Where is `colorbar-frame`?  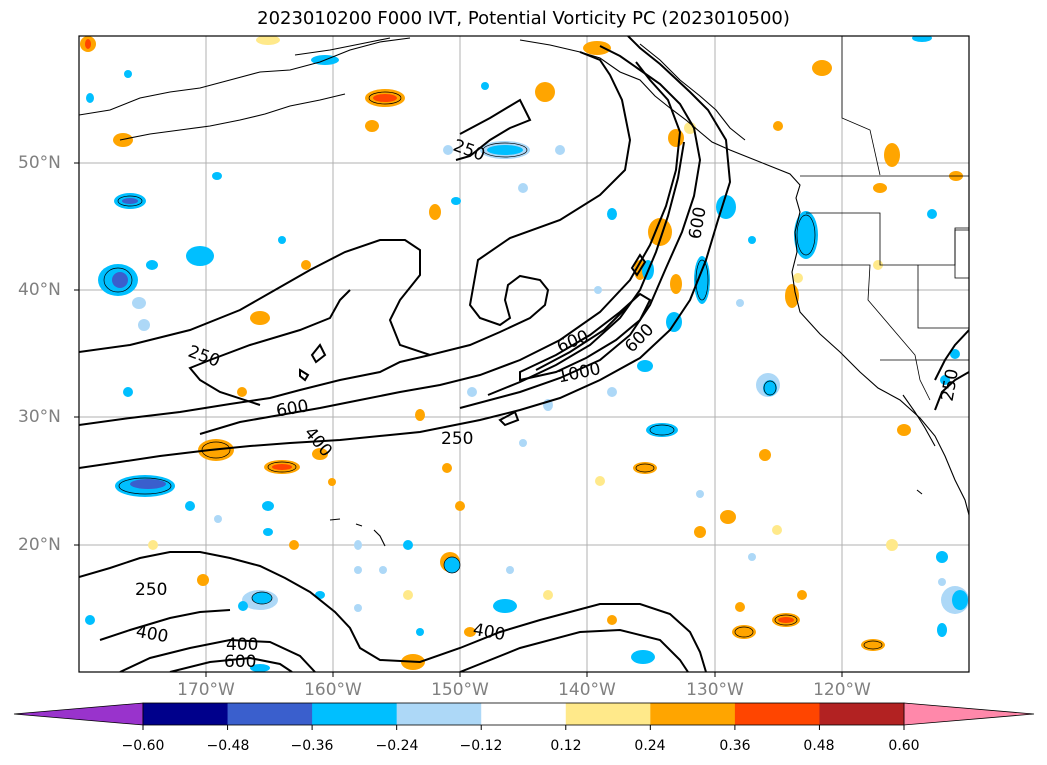
colorbar-frame is located at coordinates (523, 714).